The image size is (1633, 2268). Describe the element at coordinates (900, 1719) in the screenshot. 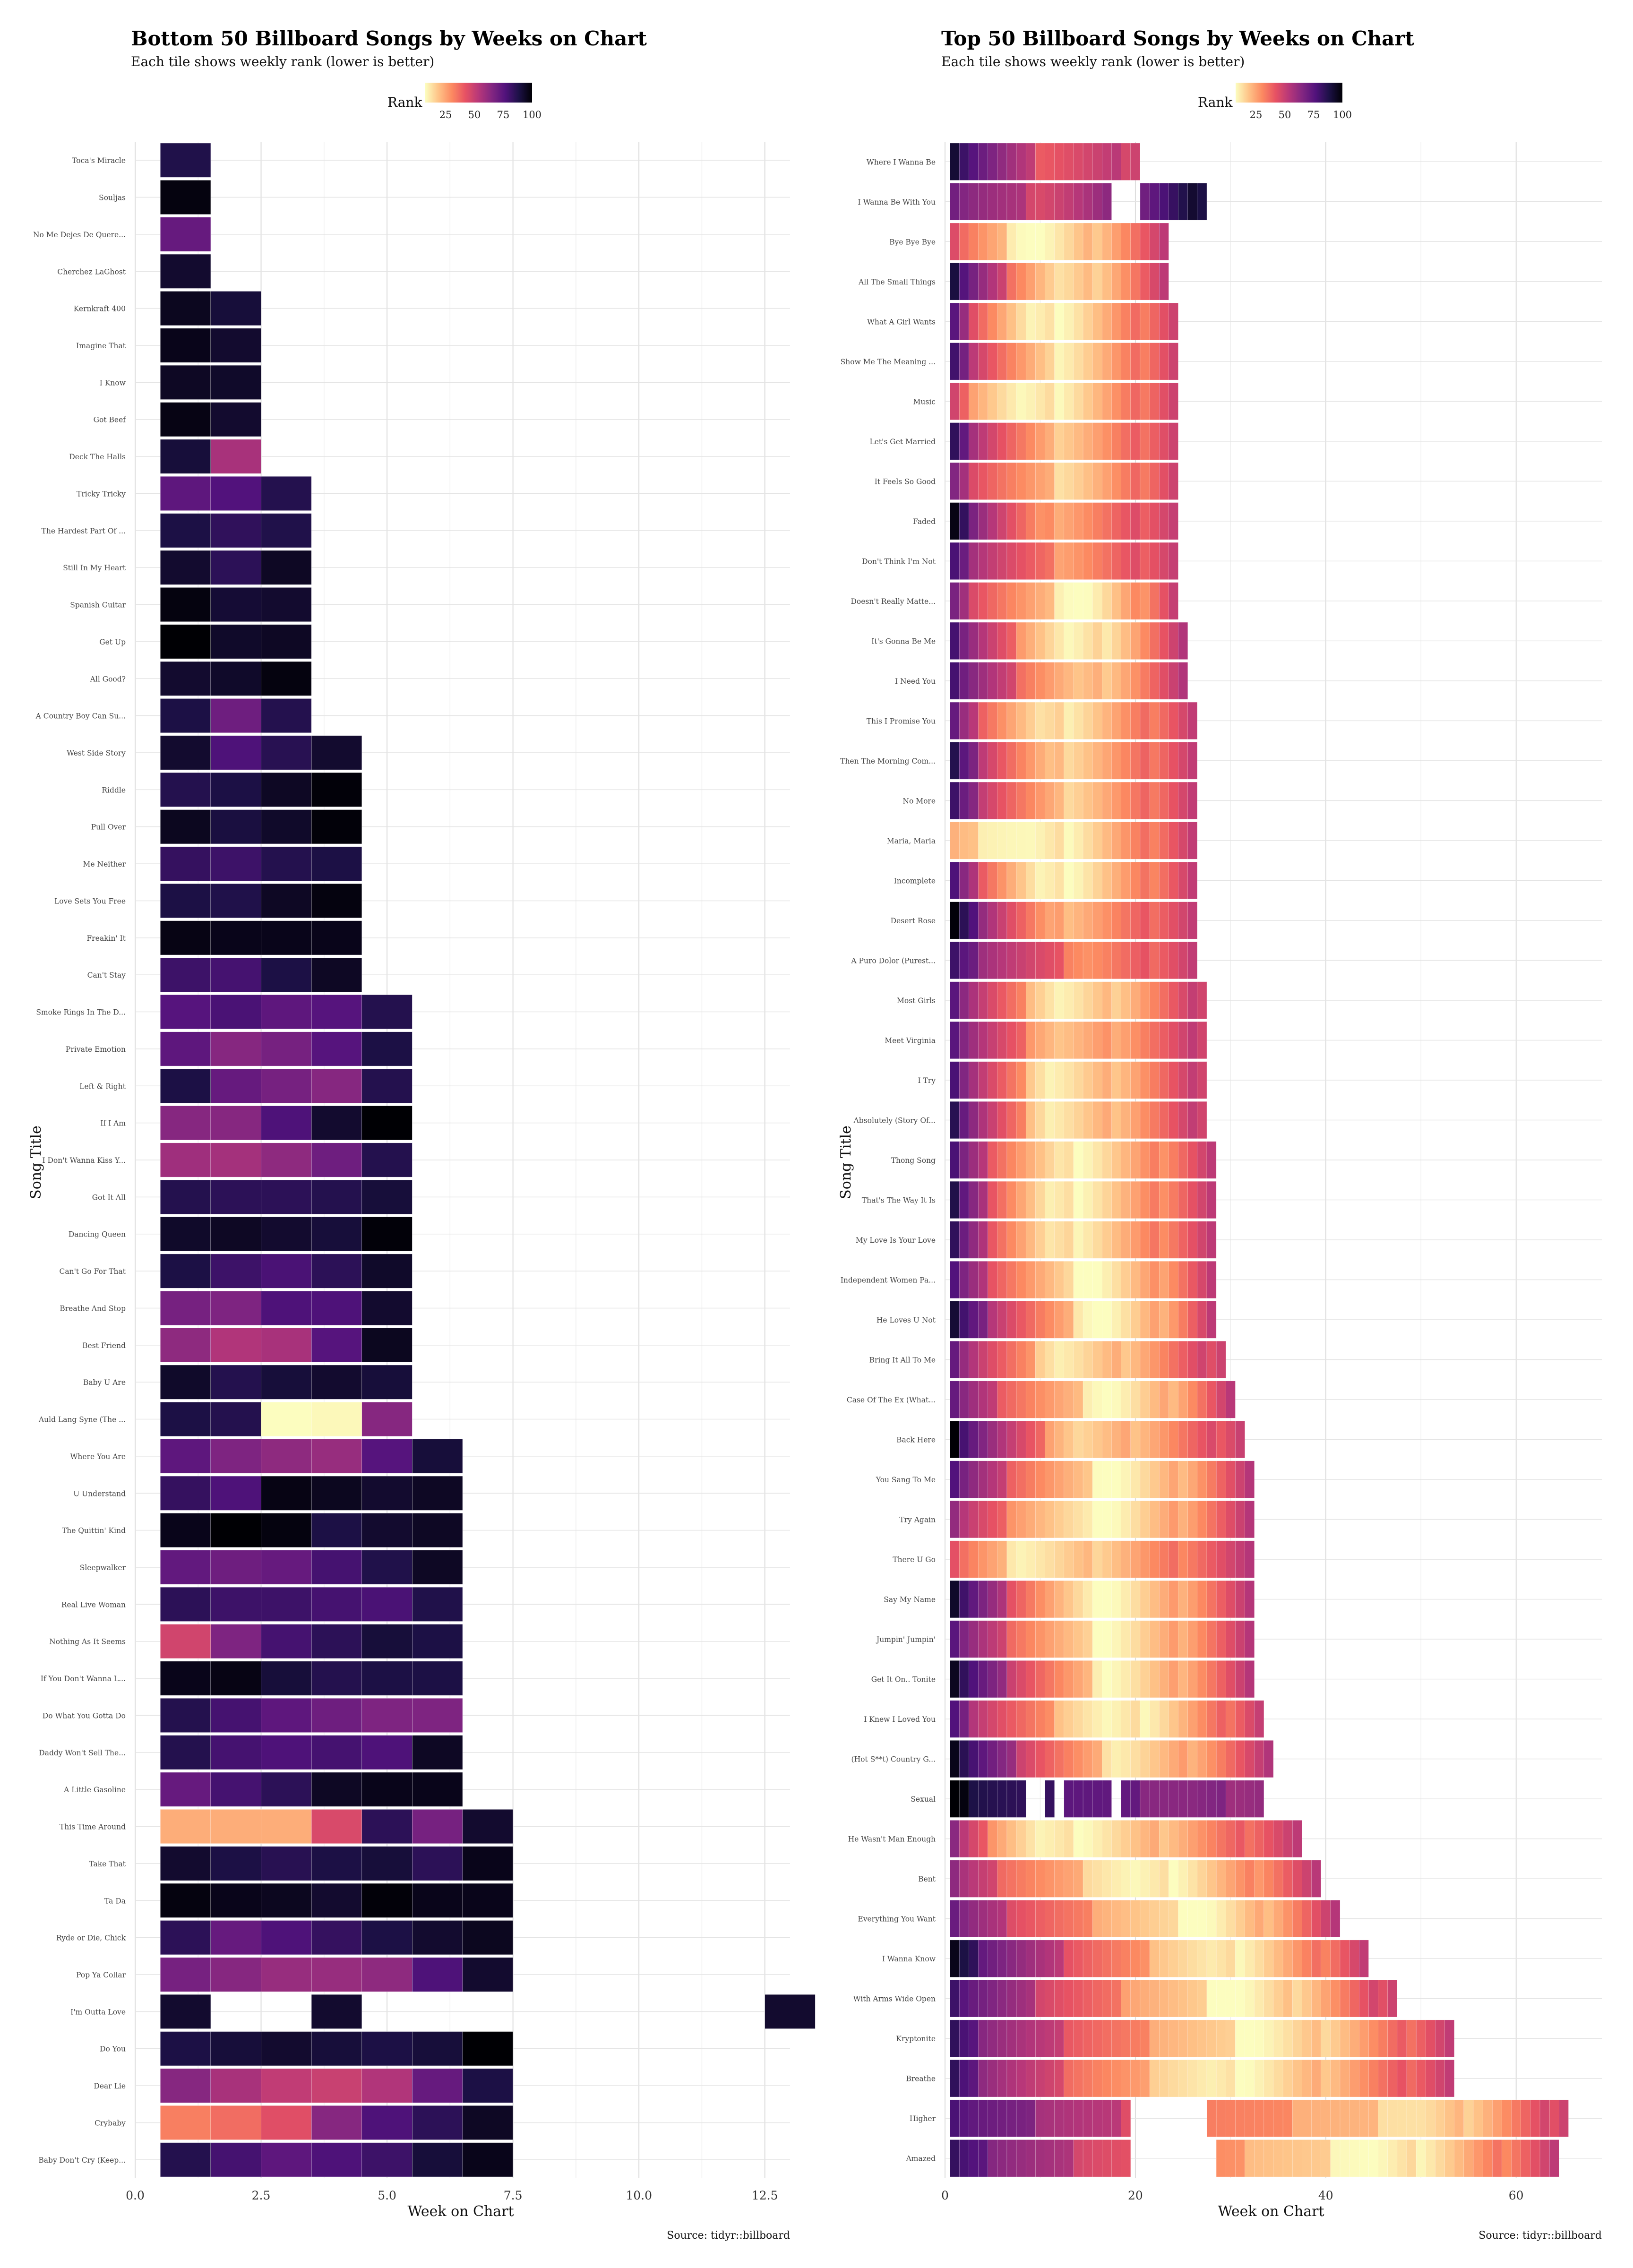

I see `song-title-label: I Knew I Loved You` at that location.